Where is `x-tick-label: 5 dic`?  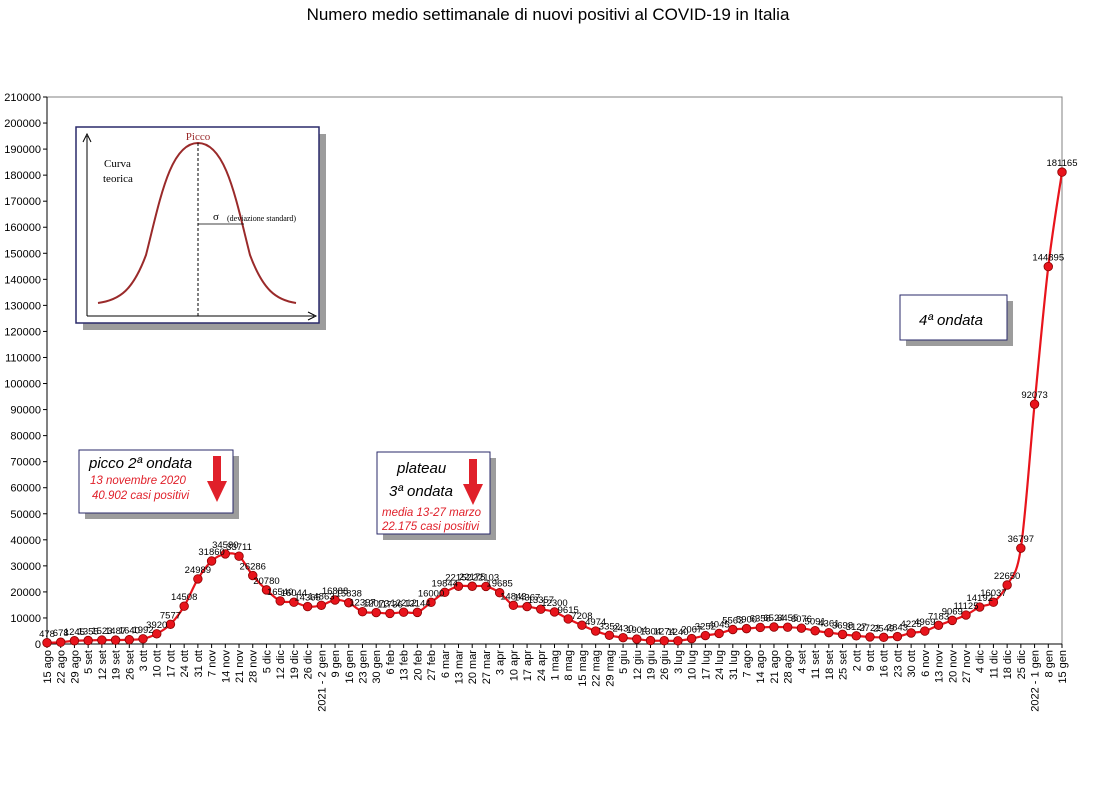 x-tick-label: 5 dic is located at coordinates (267, 662).